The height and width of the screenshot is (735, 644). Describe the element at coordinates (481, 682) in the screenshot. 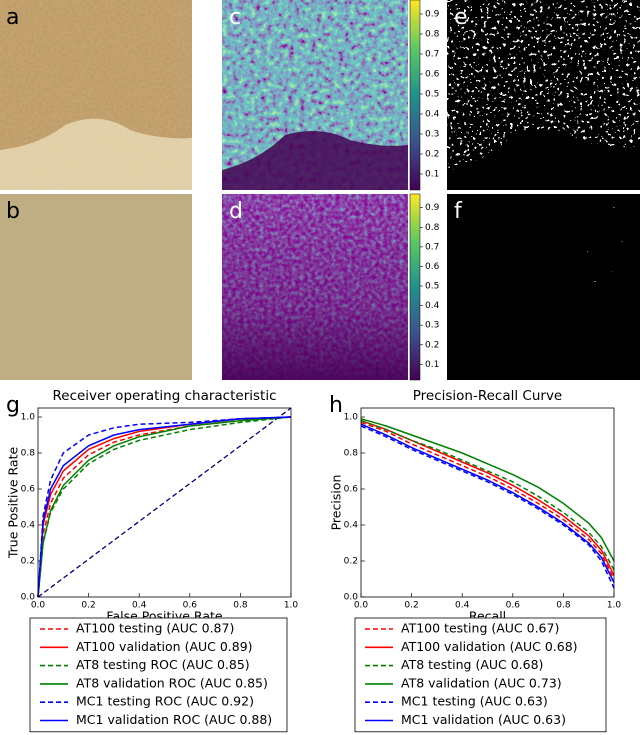

I see `legend-label: AT8 validation (AUC 0.73)` at that location.